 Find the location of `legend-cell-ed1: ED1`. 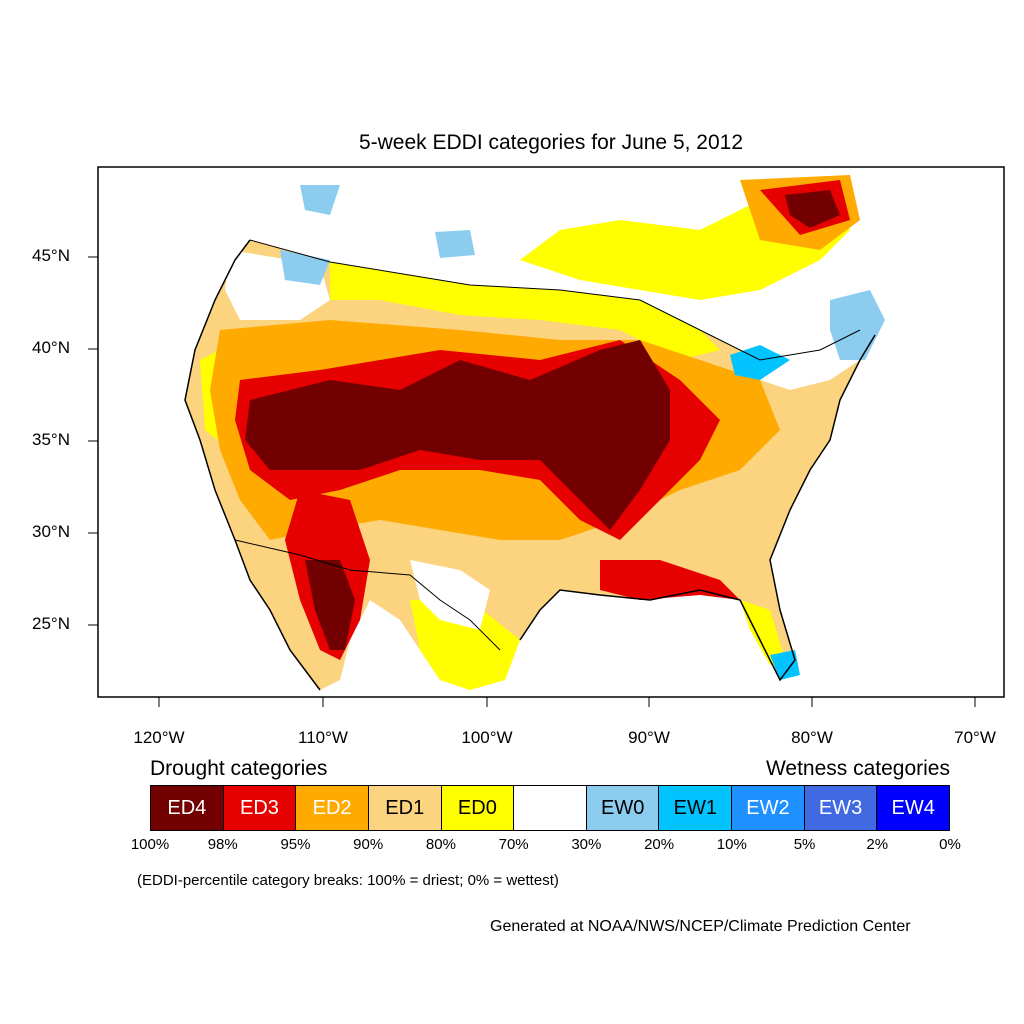

legend-cell-ed1: ED1 is located at coordinates (405, 808).